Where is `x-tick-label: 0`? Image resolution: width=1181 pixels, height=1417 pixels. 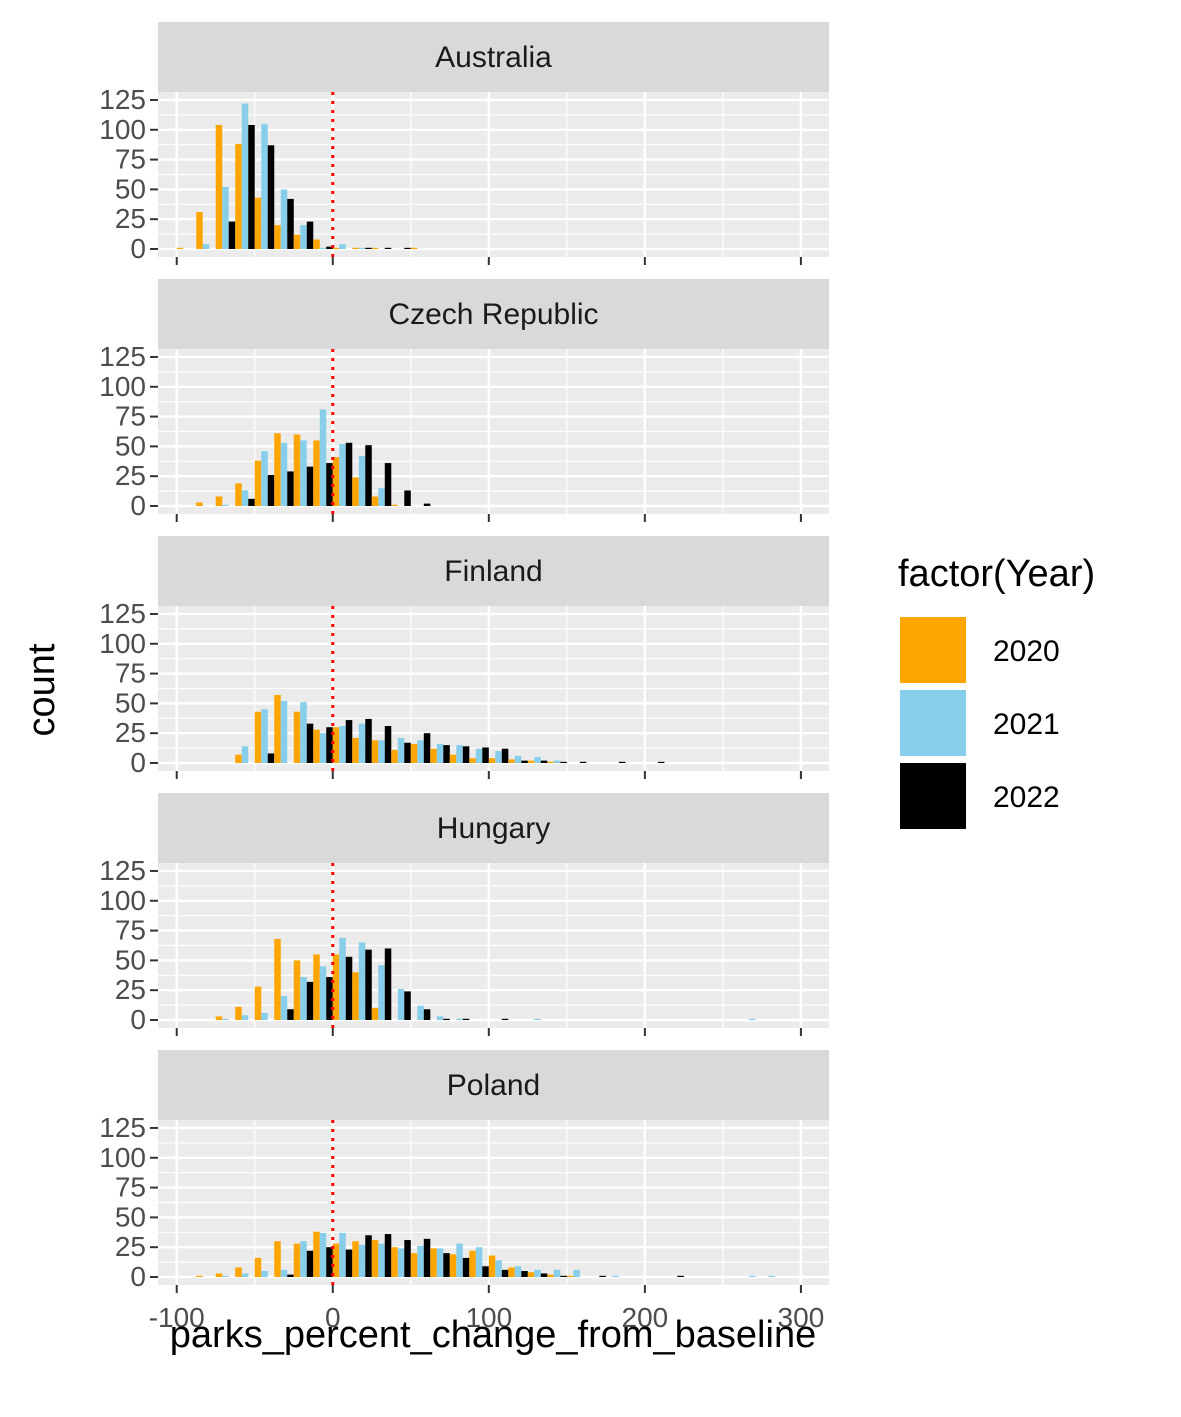 x-tick-label: 0 is located at coordinates (333, 1317).